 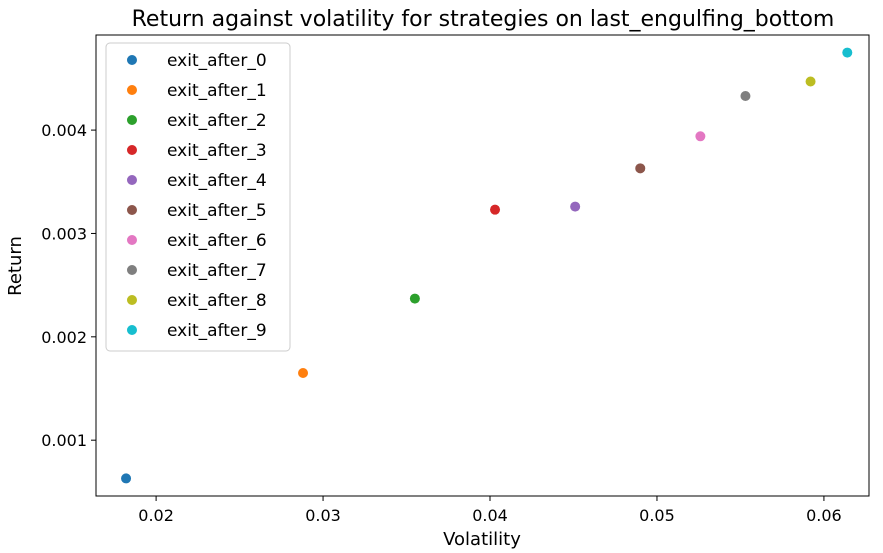 I want to click on y-tick-label: 0.004, so click(x=64, y=130).